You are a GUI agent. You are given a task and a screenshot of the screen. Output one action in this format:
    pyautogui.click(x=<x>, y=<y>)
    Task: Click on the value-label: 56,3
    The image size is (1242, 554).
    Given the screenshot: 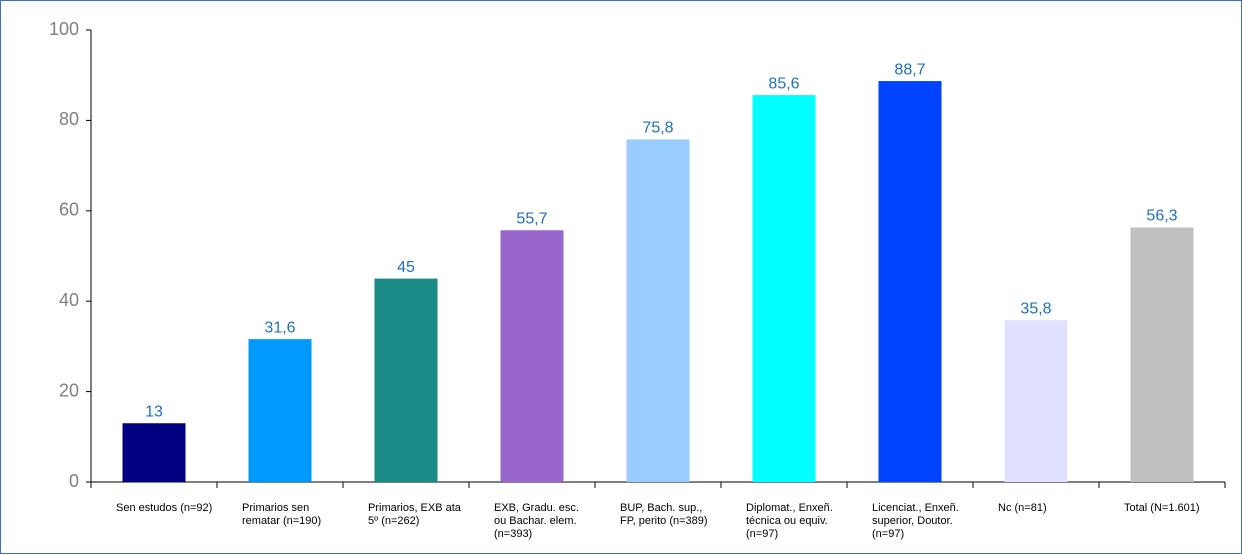 What is the action you would take?
    pyautogui.click(x=1161, y=216)
    